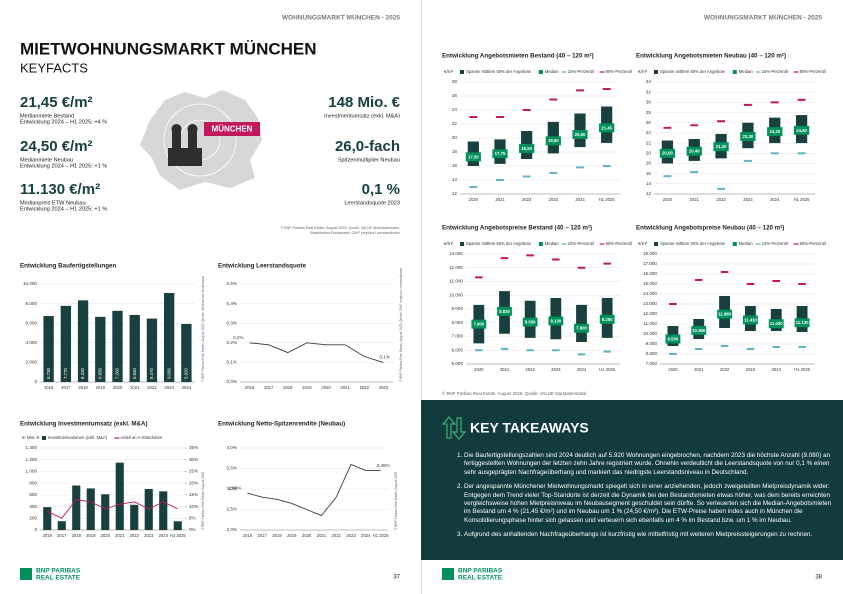 This screenshot has height=594, width=843. I want to click on bar-label: 6.470, so click(151, 373).